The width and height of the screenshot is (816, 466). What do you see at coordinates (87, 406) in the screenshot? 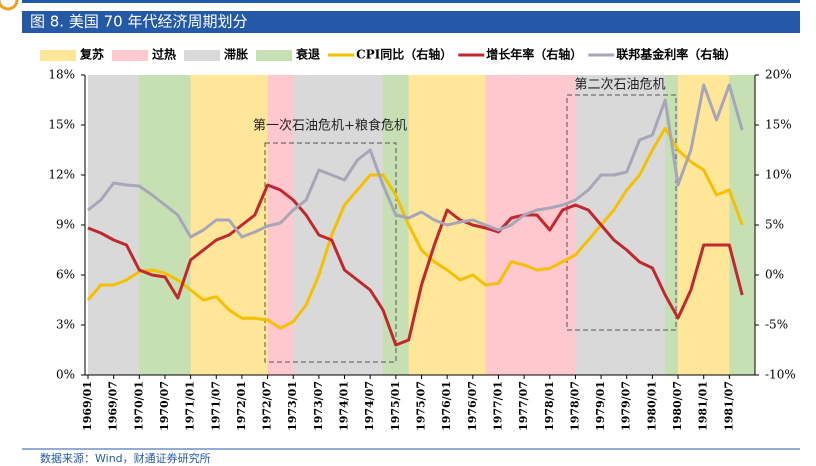
I see `x-tick-label: 1969/01` at bounding box center [87, 406].